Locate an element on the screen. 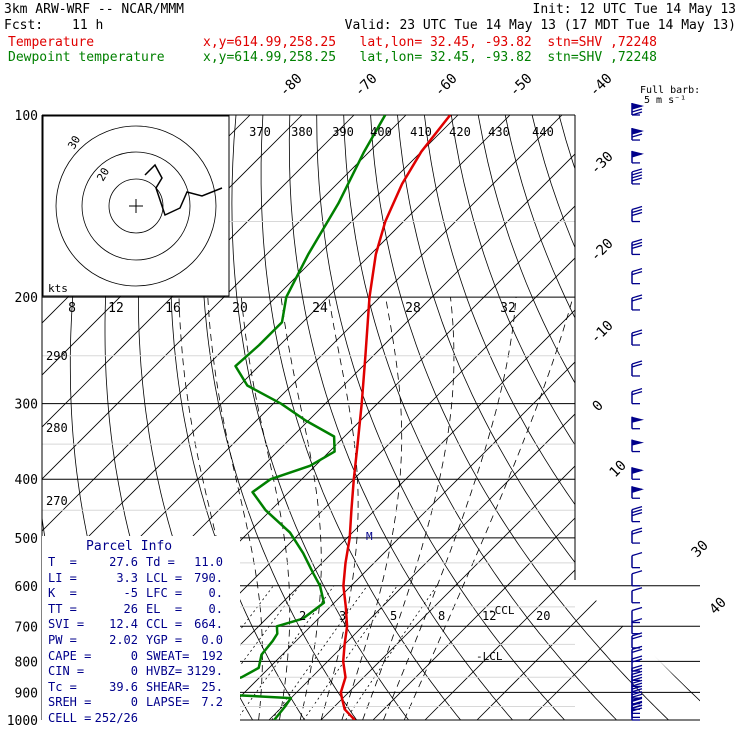 The height and width of the screenshot is (740, 740). parcel-info-cell: 25. is located at coordinates (212, 686).